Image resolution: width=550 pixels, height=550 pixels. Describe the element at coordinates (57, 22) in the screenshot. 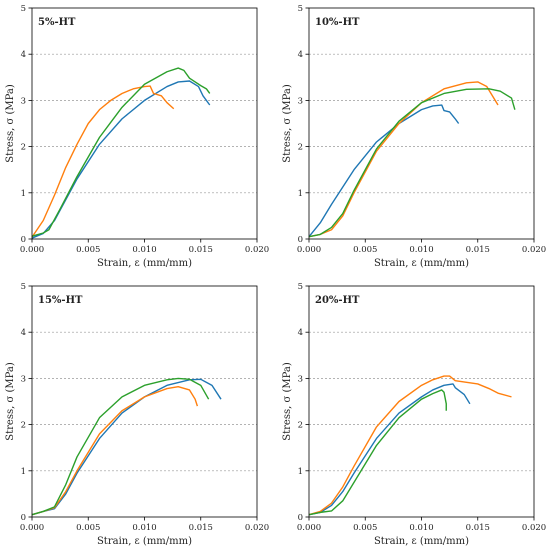

I see `panel-title: 5%-HT` at that location.